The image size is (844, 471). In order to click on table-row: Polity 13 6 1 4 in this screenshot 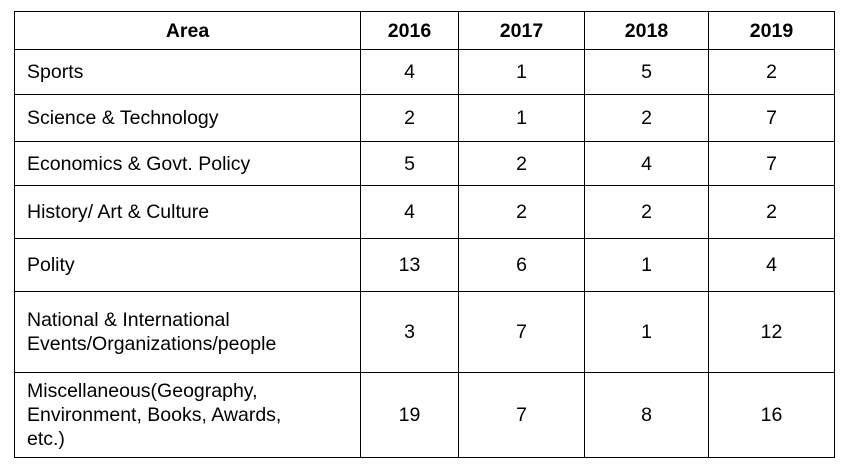, I will do `click(424, 265)`.